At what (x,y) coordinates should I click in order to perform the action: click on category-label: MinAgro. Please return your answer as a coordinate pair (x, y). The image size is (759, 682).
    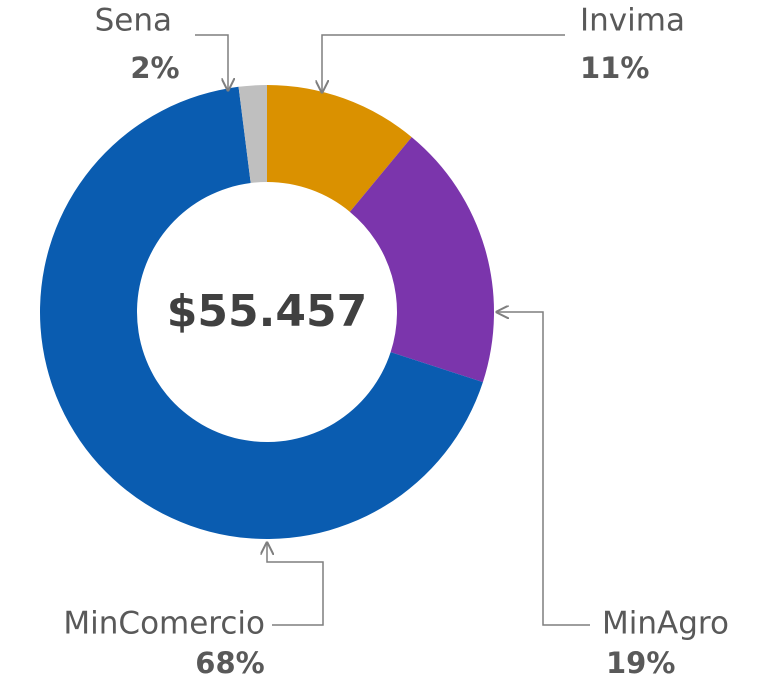
    Looking at the image, I should click on (665, 624).